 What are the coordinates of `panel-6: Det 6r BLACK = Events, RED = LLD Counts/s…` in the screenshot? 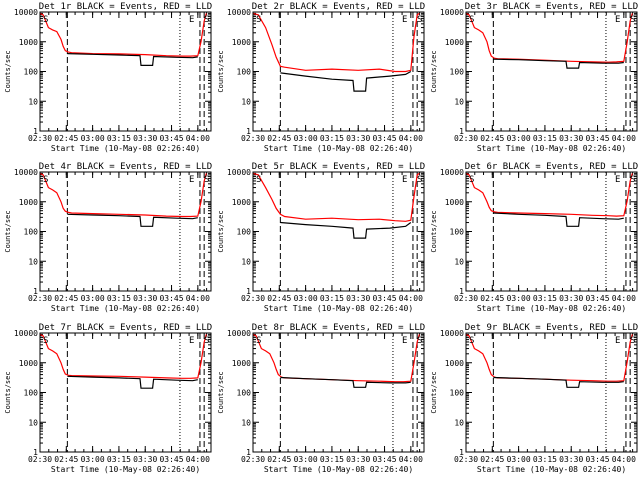 It's located at (534, 237).